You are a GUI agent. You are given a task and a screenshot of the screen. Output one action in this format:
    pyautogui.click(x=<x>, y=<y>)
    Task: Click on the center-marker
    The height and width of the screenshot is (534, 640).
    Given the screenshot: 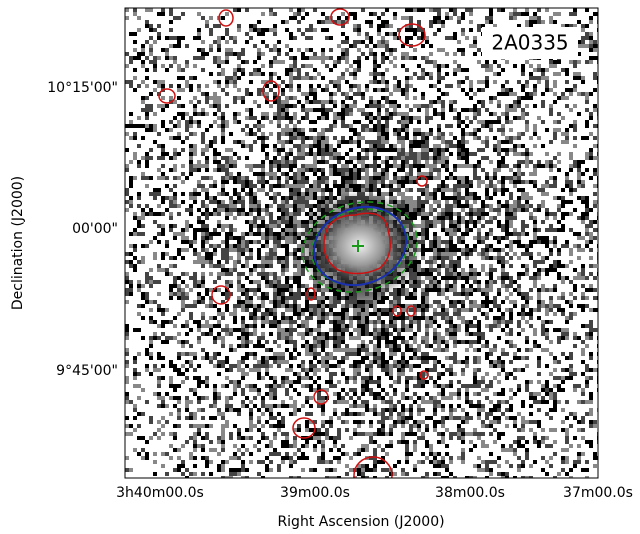 What is the action you would take?
    pyautogui.click(x=358, y=246)
    